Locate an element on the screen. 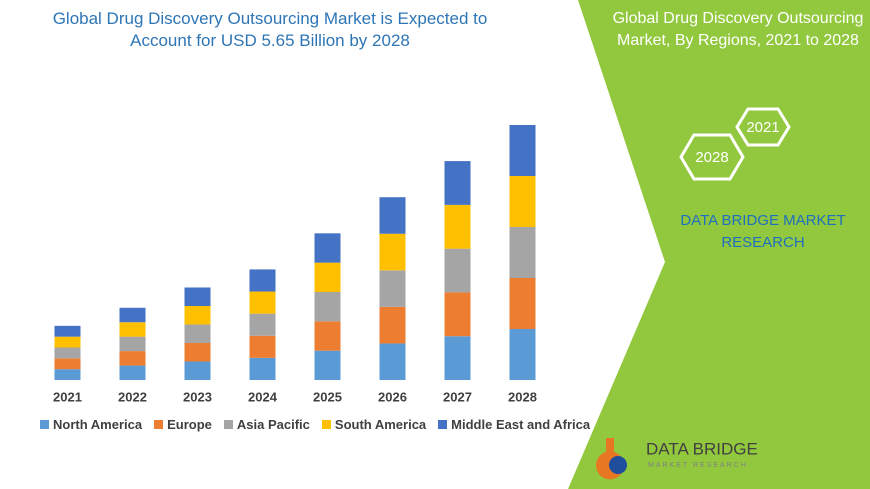 The image size is (870, 489). x-tick-label: 2027 is located at coordinates (457, 396).